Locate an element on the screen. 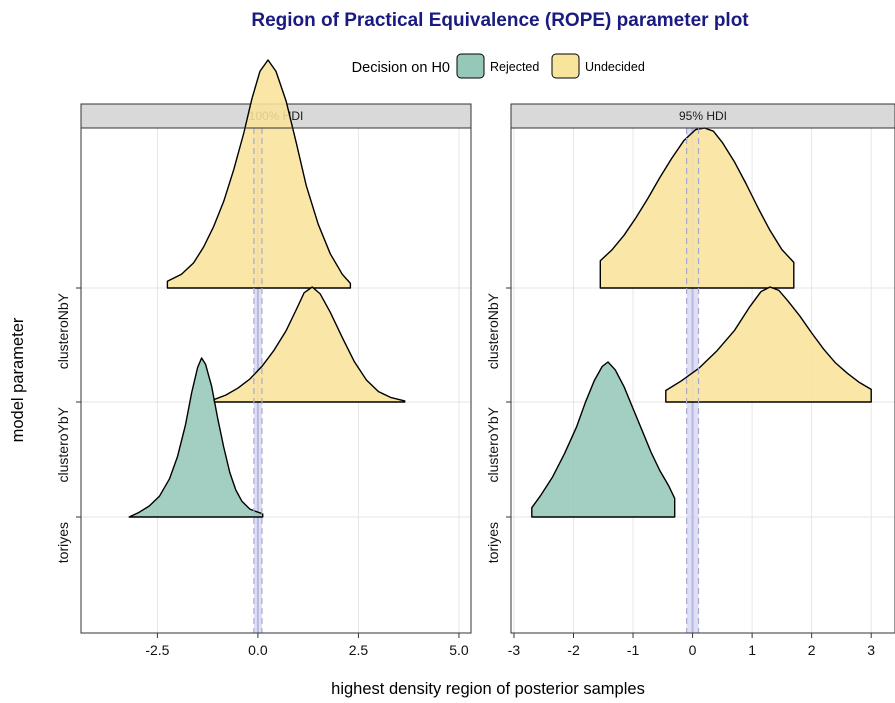 This screenshot has width=895, height=703. panel-strip is located at coordinates (702, 116).